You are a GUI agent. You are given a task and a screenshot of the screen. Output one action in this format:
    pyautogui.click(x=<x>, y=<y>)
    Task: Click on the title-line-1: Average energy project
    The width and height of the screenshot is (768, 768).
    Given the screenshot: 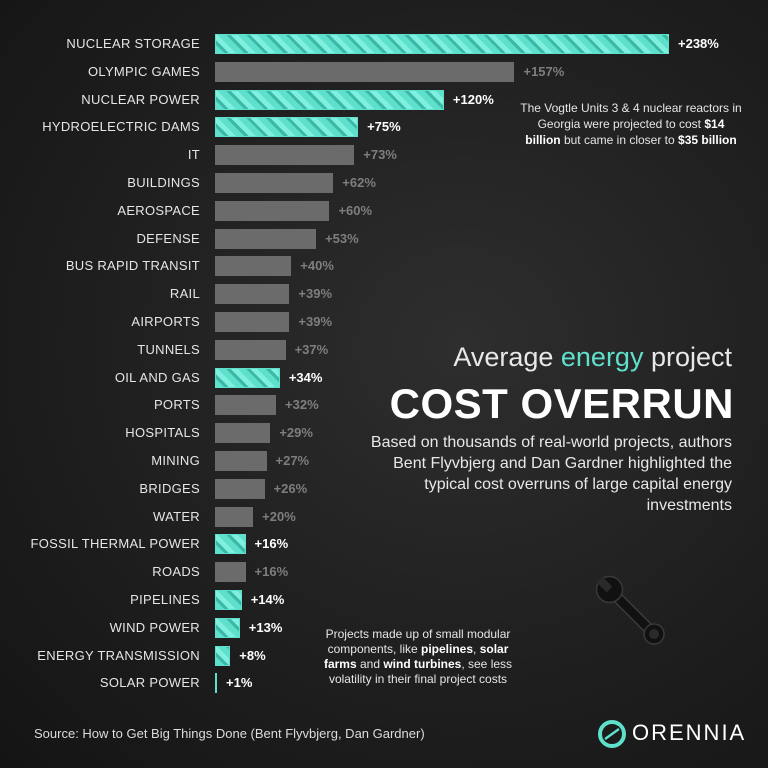 What is the action you would take?
    pyautogui.click(x=592, y=357)
    